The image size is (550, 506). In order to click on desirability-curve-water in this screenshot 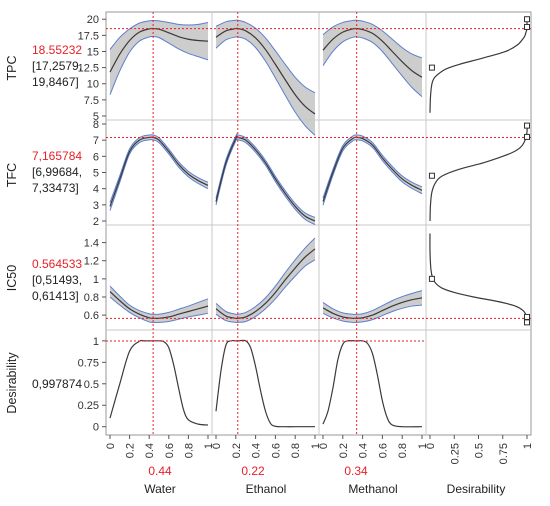, I will do `click(159, 382)`.